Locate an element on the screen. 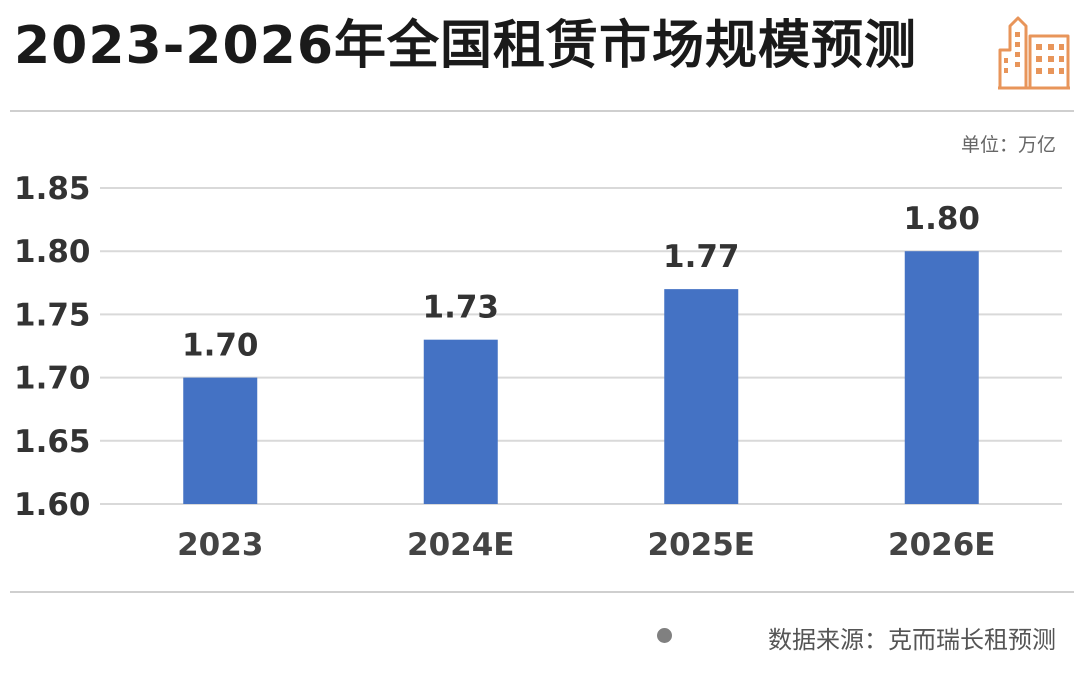 The width and height of the screenshot is (1080, 689). y-tick-label: 1.85 is located at coordinates (52, 189).